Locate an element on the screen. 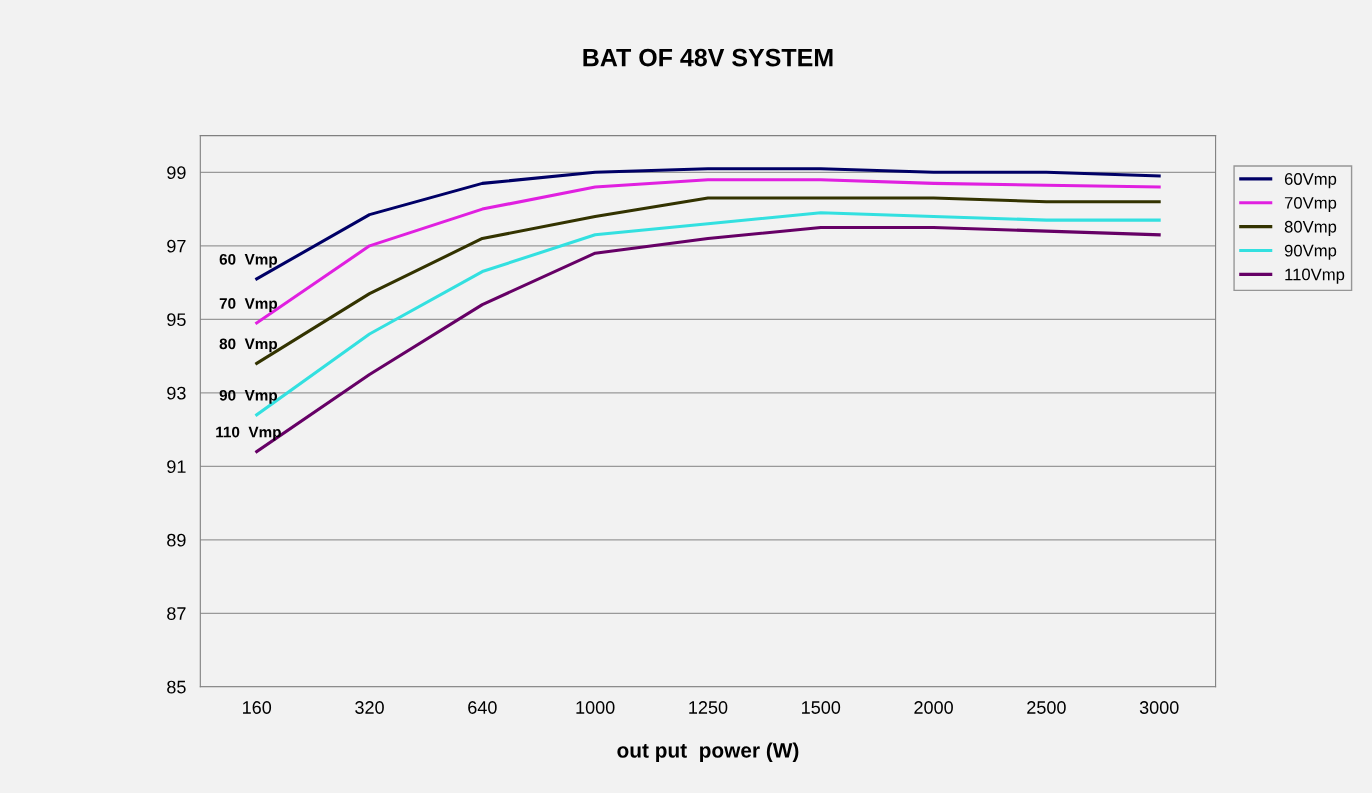 This screenshot has height=793, width=1372. x-tick-label: 1500 is located at coordinates (821, 707).